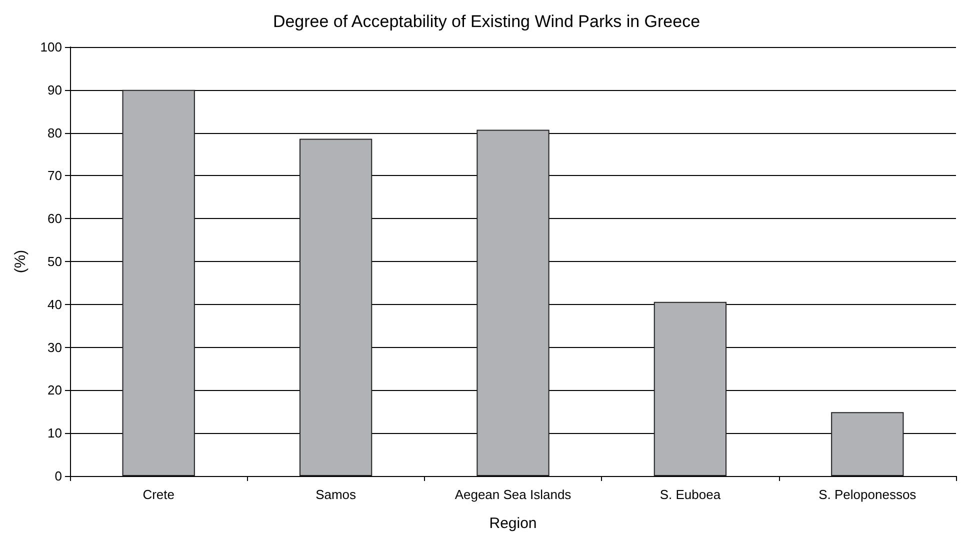 This screenshot has width=973, height=545. Describe the element at coordinates (336, 494) in the screenshot. I see `x-tick-label: Samos` at that location.